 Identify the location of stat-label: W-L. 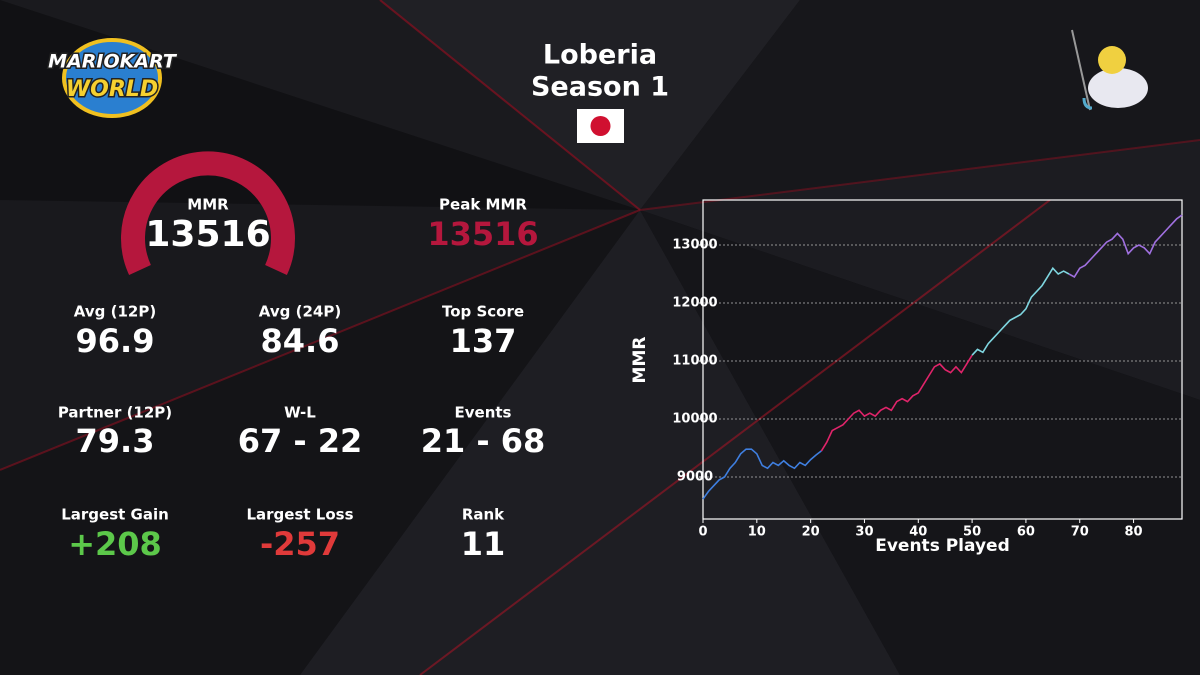
(300, 413).